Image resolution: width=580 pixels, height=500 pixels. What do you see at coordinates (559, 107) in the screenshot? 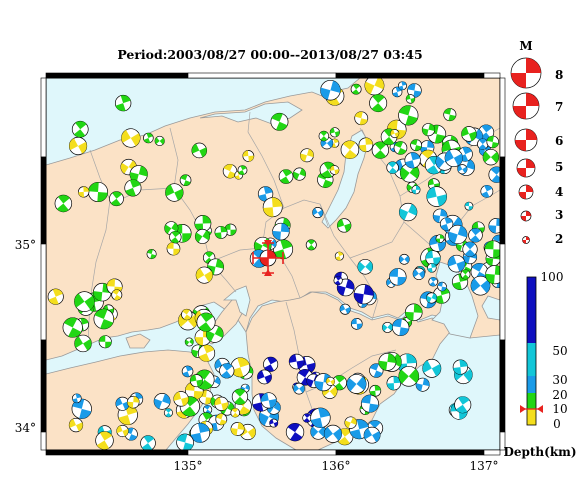
I see `magnitude-label: 7` at bounding box center [559, 107].